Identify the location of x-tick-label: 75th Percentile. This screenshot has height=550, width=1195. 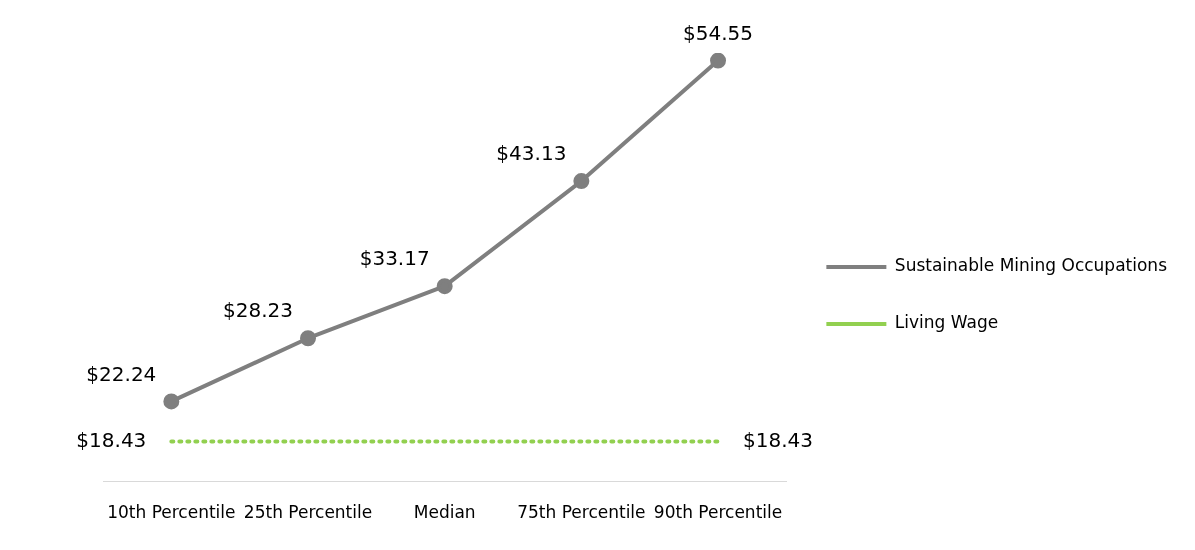
(581, 512).